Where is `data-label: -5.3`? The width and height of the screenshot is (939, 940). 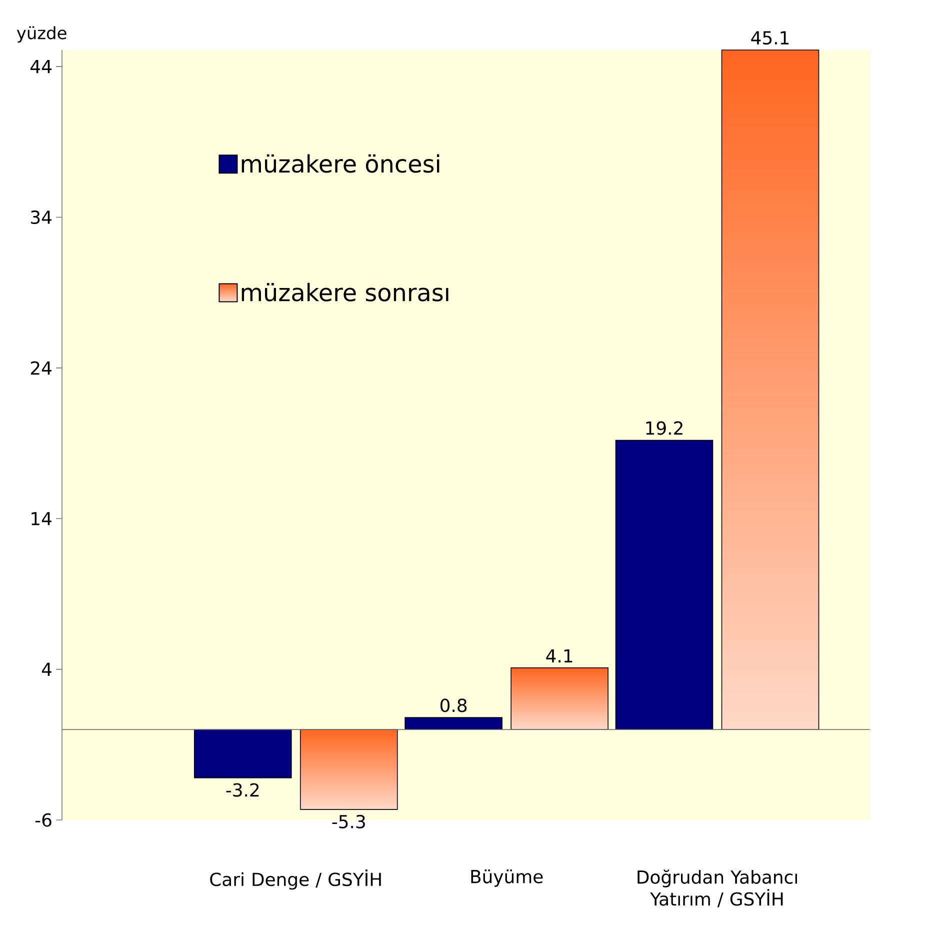 data-label: -5.3 is located at coordinates (348, 821).